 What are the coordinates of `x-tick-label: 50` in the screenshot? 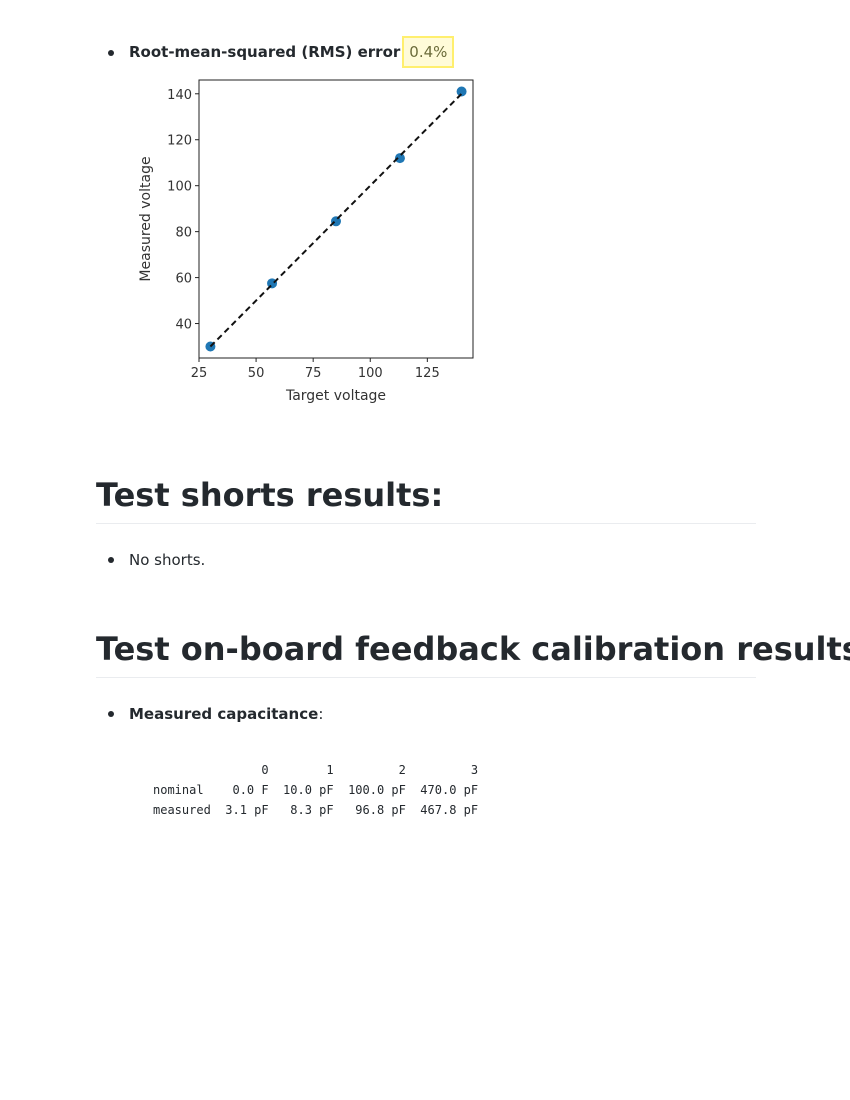 It's located at (256, 373).